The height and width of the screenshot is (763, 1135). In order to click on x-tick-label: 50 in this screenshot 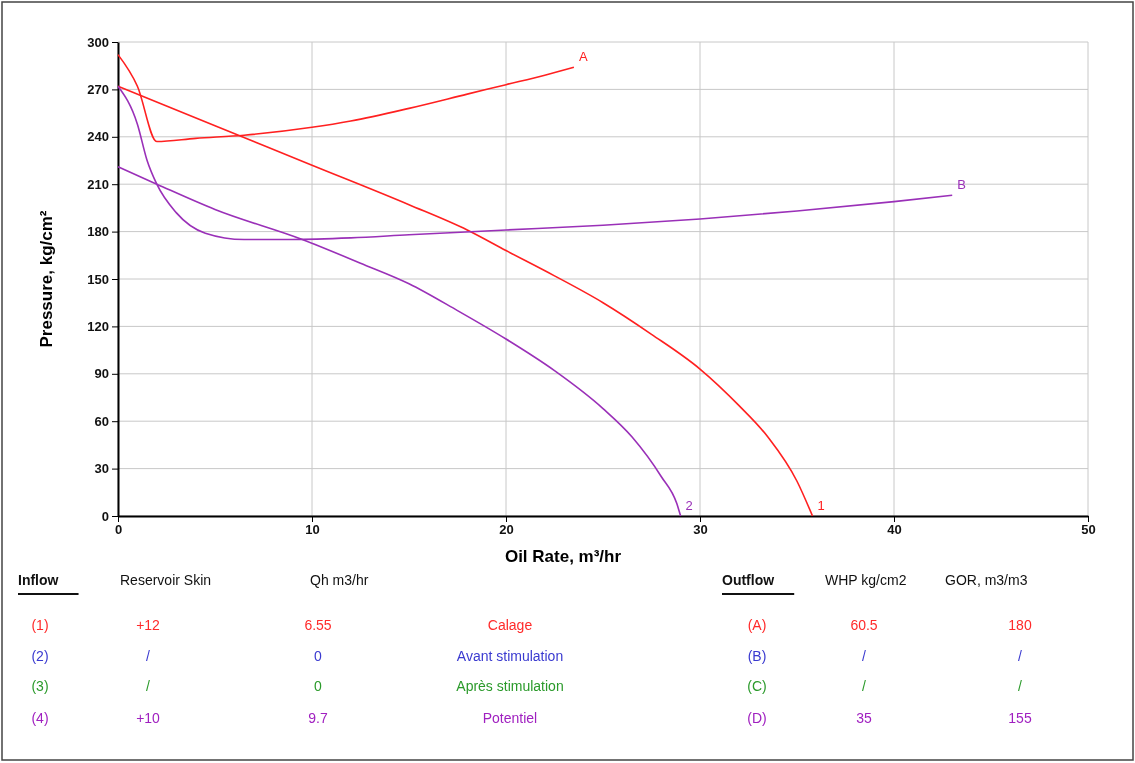, I will do `click(1088, 530)`.